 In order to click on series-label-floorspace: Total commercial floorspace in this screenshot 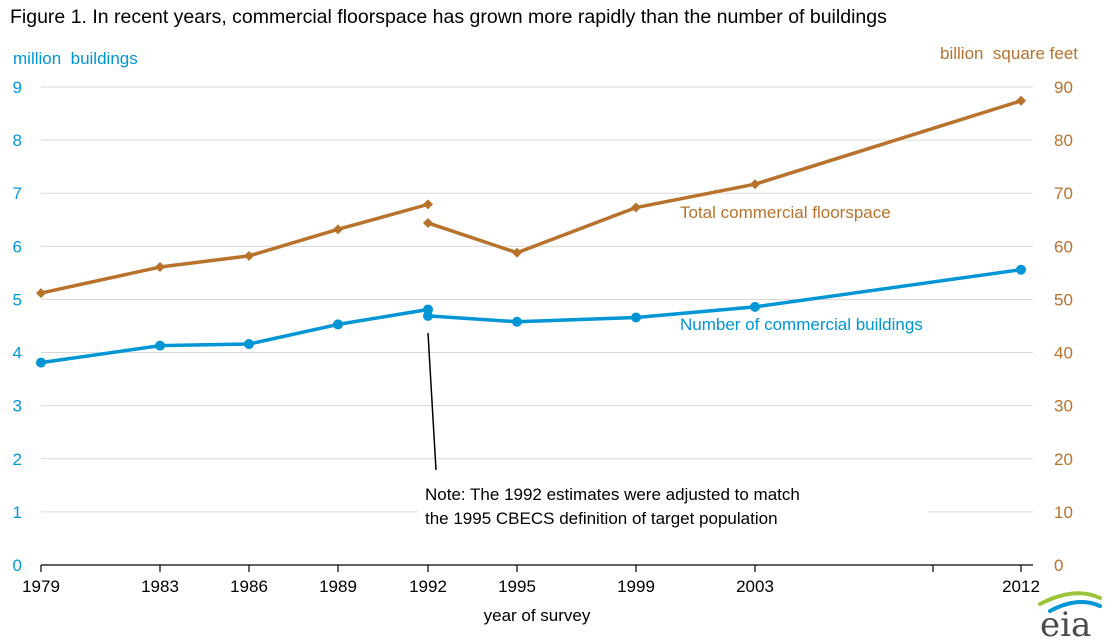, I will do `click(785, 212)`.